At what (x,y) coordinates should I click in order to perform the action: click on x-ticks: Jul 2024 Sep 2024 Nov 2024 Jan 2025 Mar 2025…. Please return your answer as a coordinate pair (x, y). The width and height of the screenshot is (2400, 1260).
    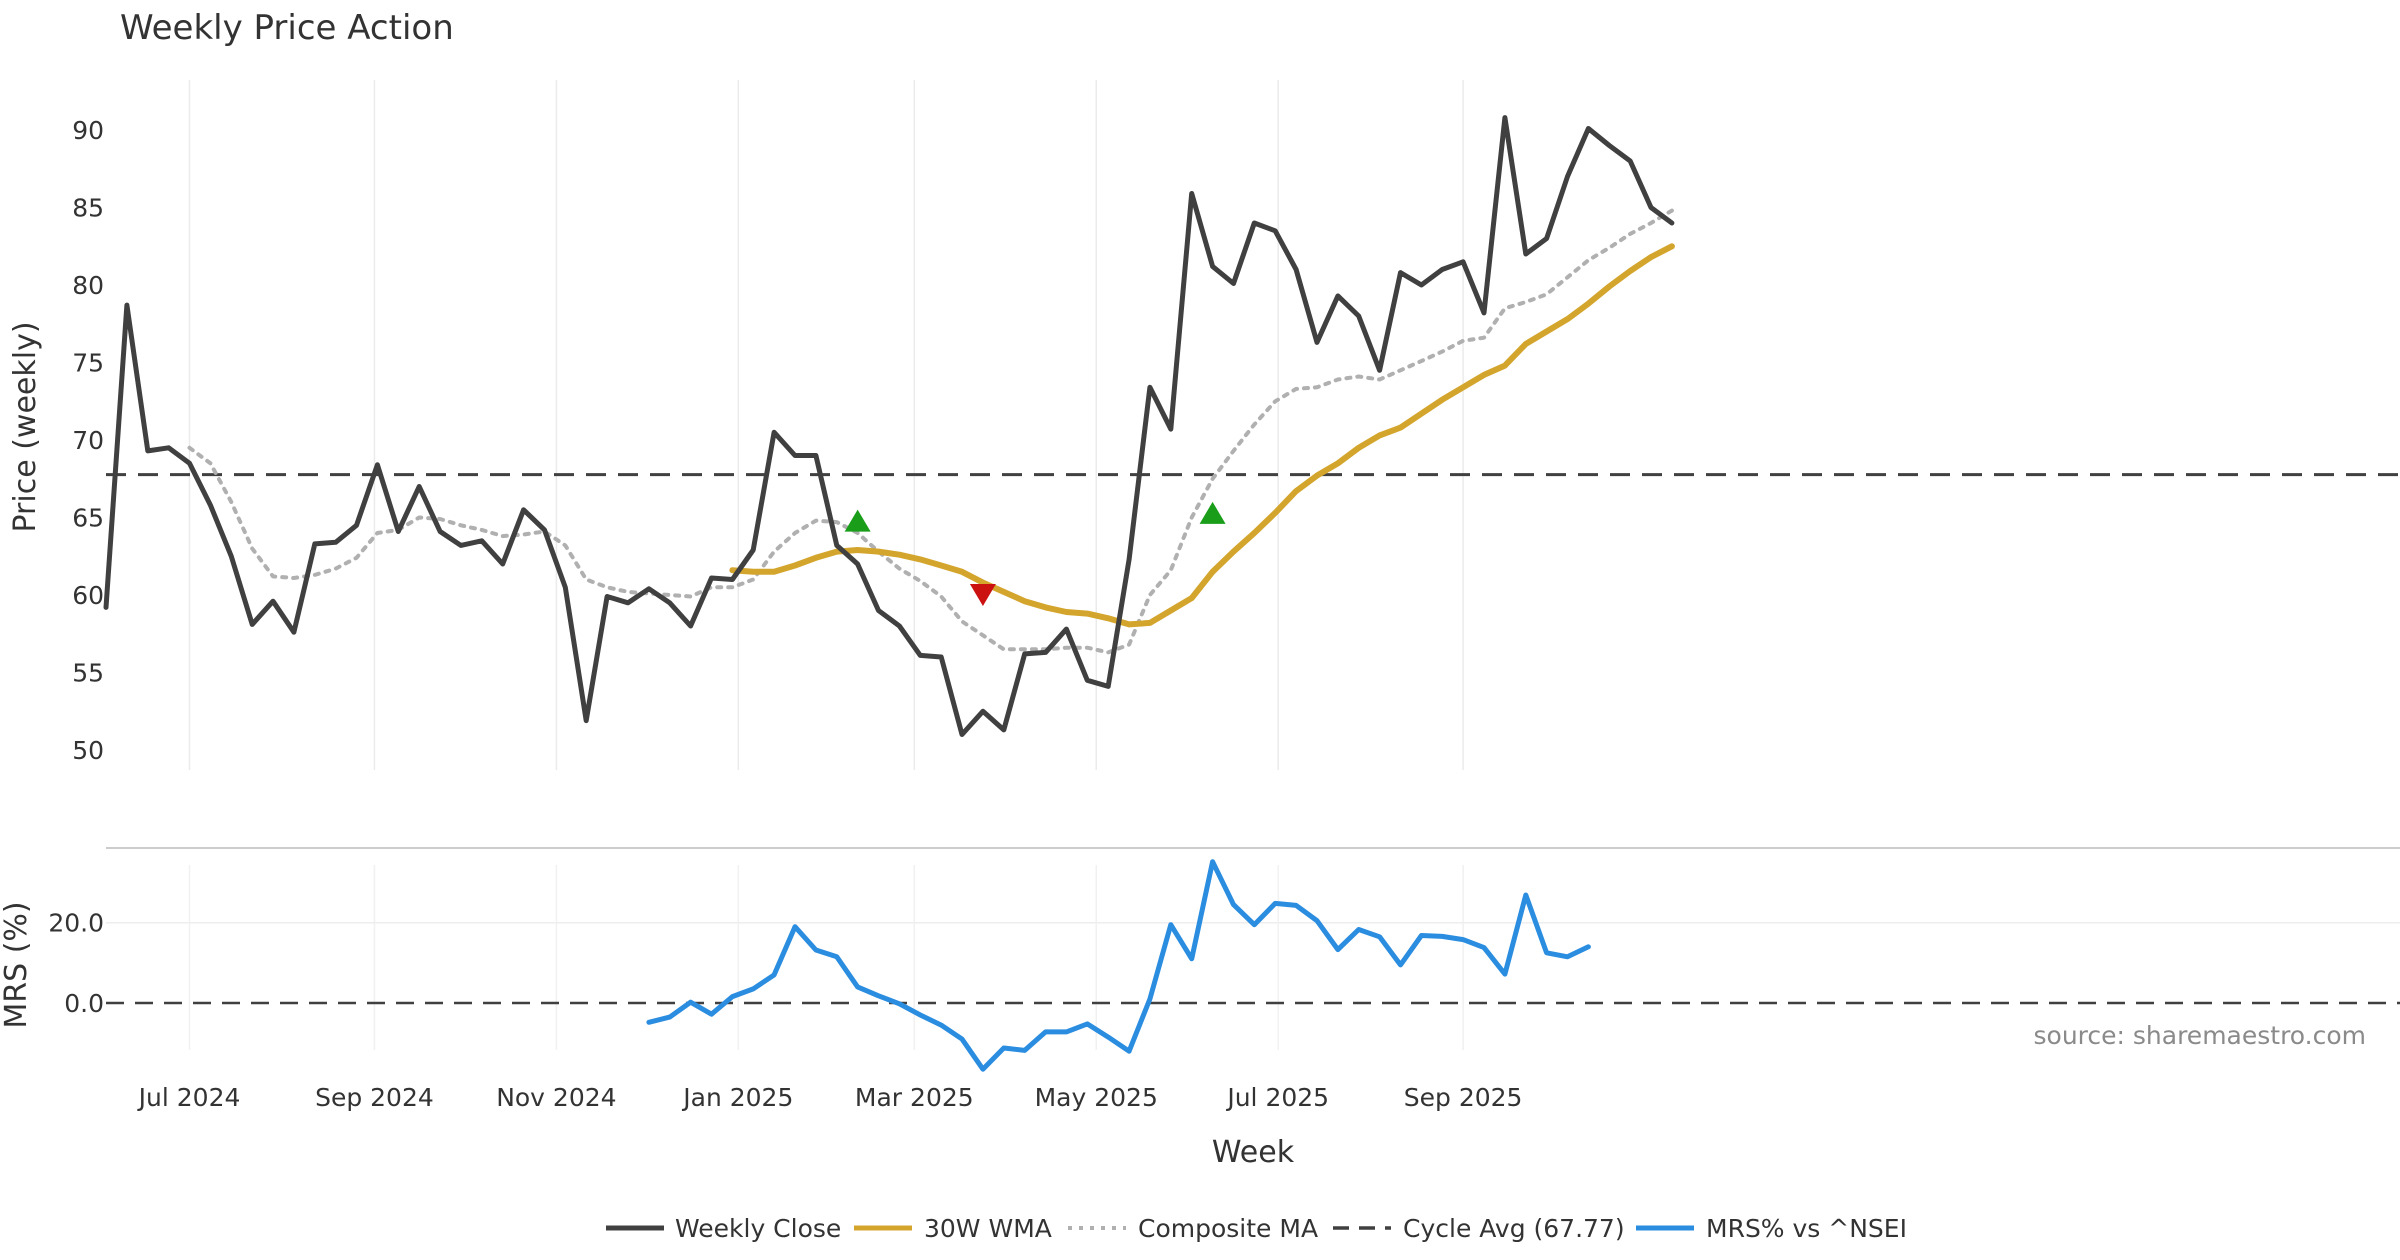
    Looking at the image, I should click on (830, 1097).